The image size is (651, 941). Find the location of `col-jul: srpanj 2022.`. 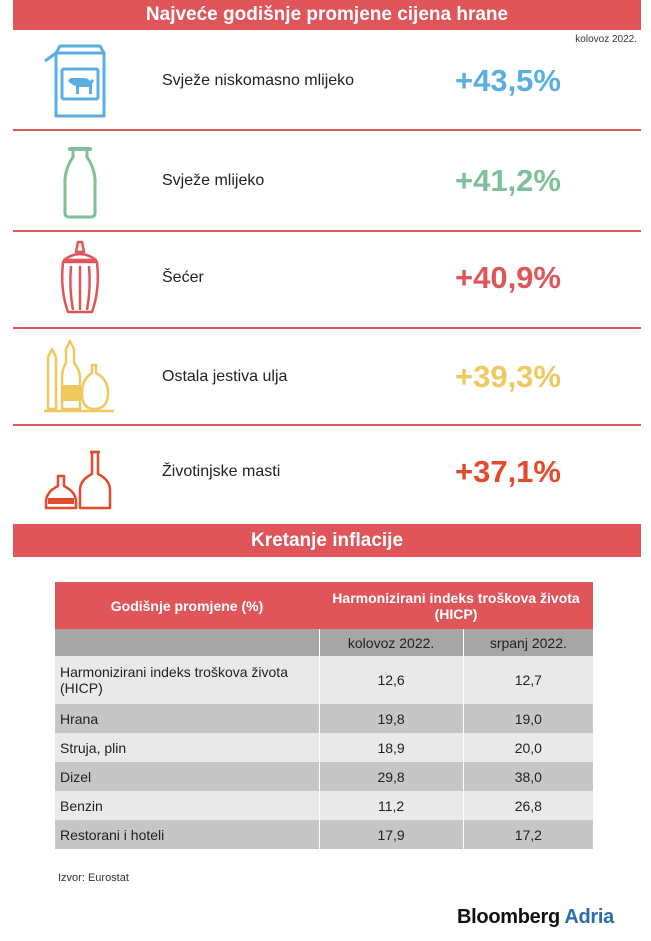

col-jul: srpanj 2022. is located at coordinates (527, 642).